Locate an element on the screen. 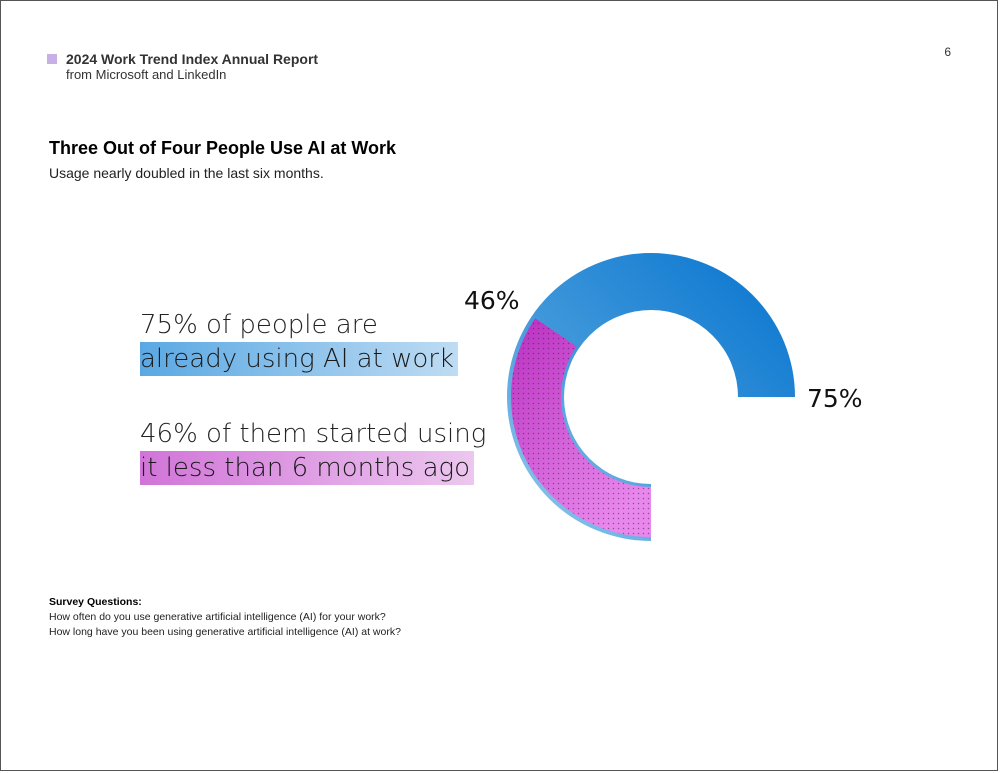 Image resolution: width=1000 pixels, height=773 pixels. report-source: from Microsoft and LinkedIn is located at coordinates (146, 74).